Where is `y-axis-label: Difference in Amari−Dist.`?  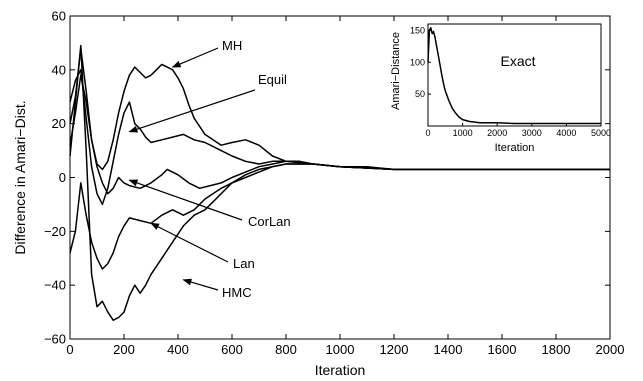
y-axis-label: Difference in Amari−Dist. is located at coordinates (20, 177).